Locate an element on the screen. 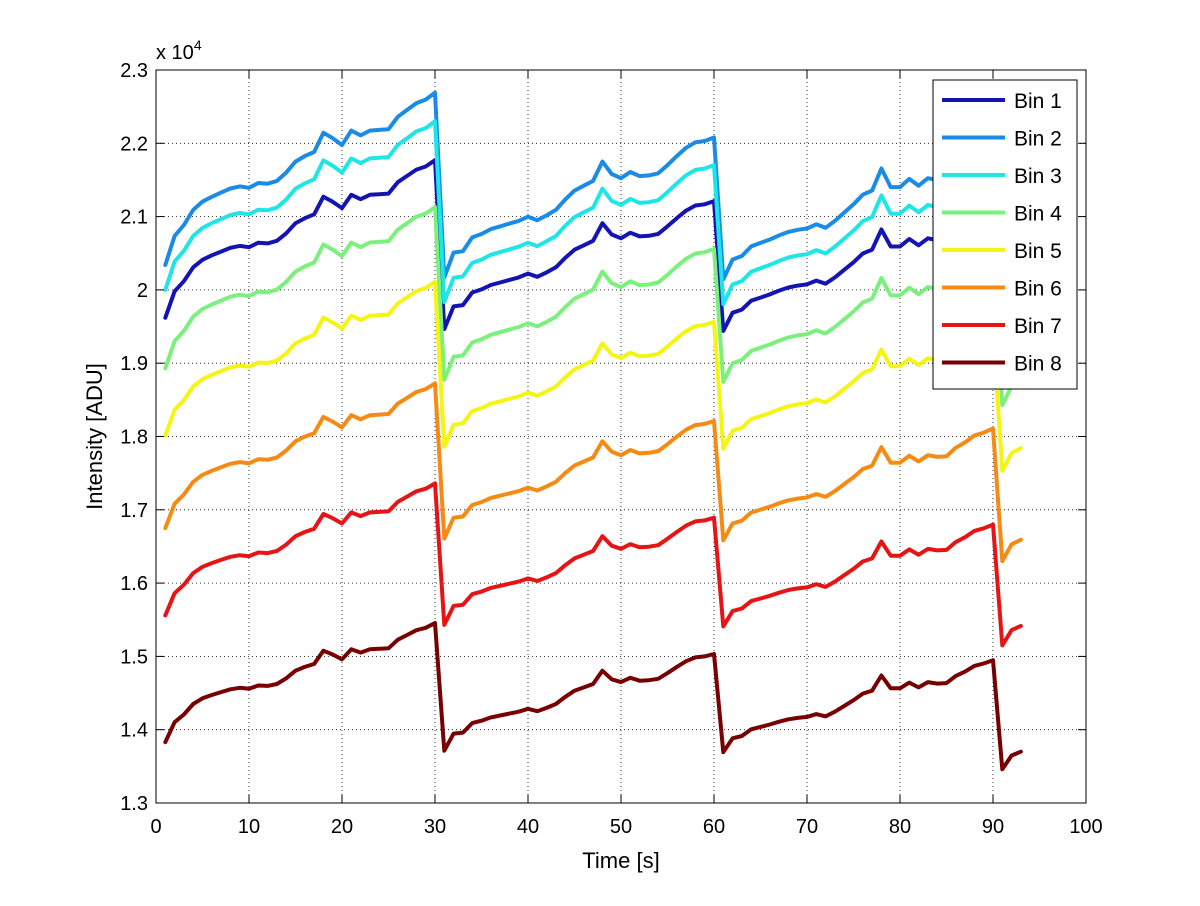  y-tick-label: 2.2 is located at coordinates (134, 144).